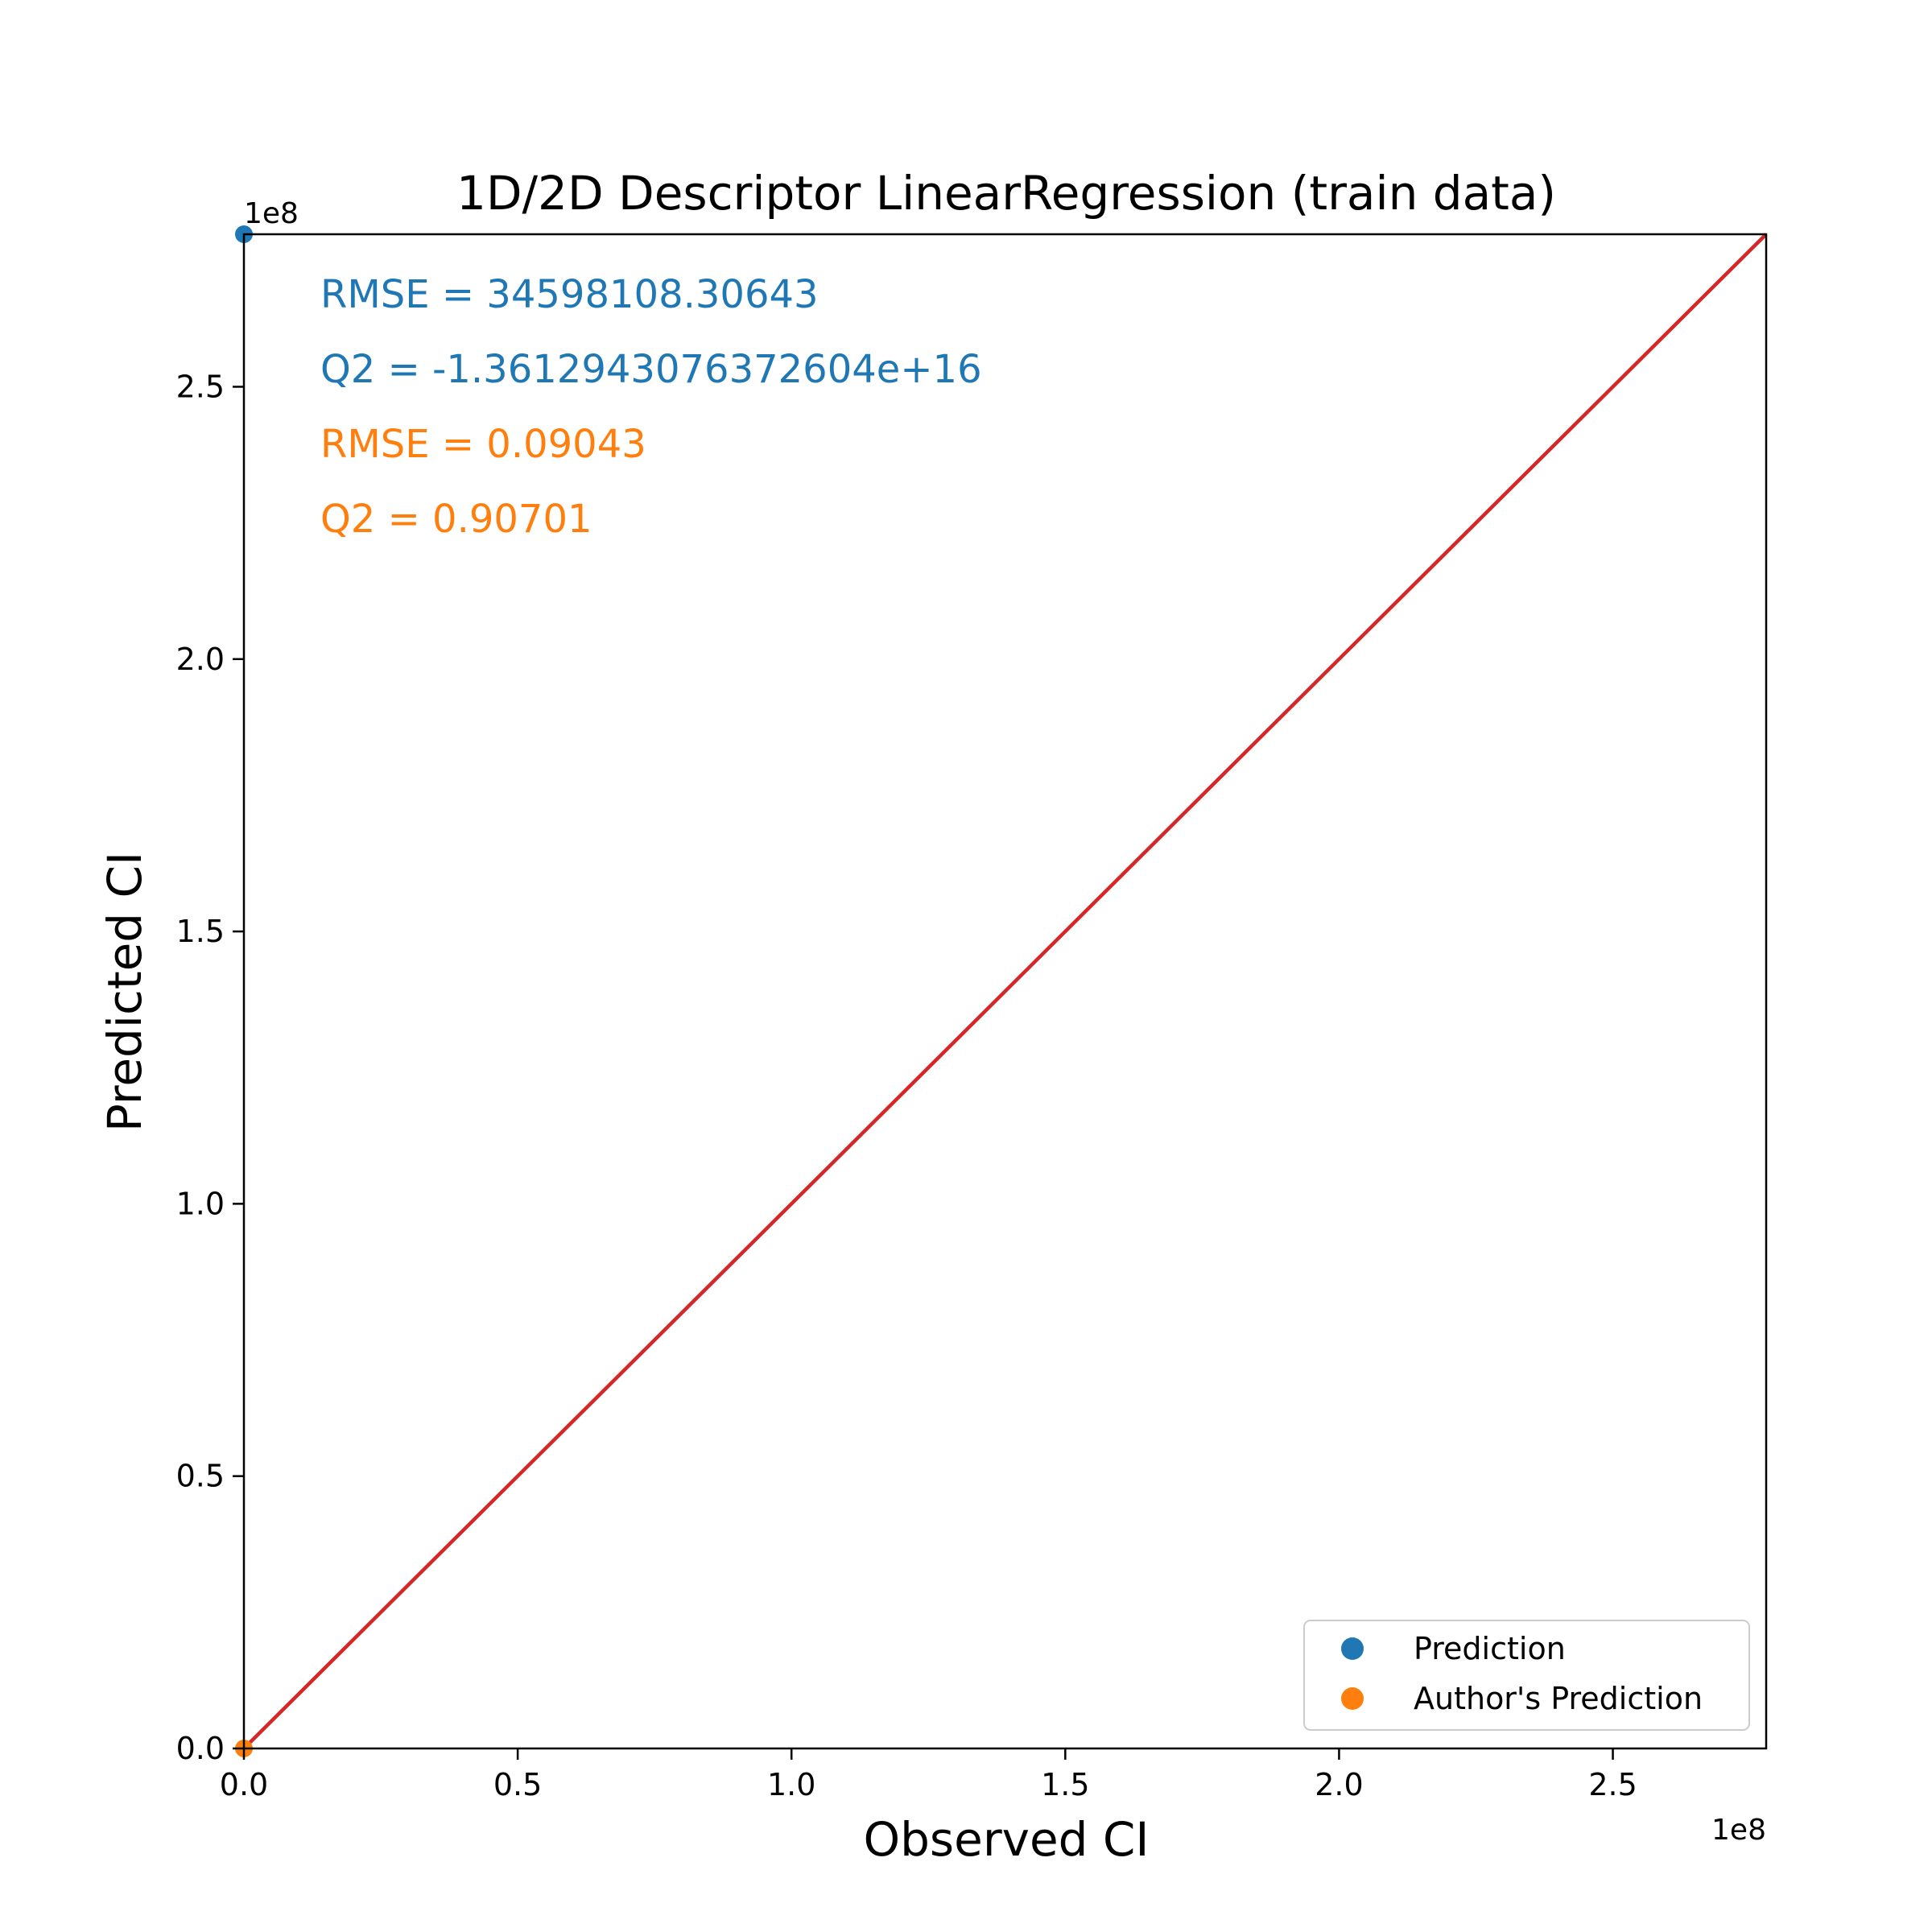 The width and height of the screenshot is (1932, 1932). I want to click on y-offset-label: 1e8, so click(271, 213).